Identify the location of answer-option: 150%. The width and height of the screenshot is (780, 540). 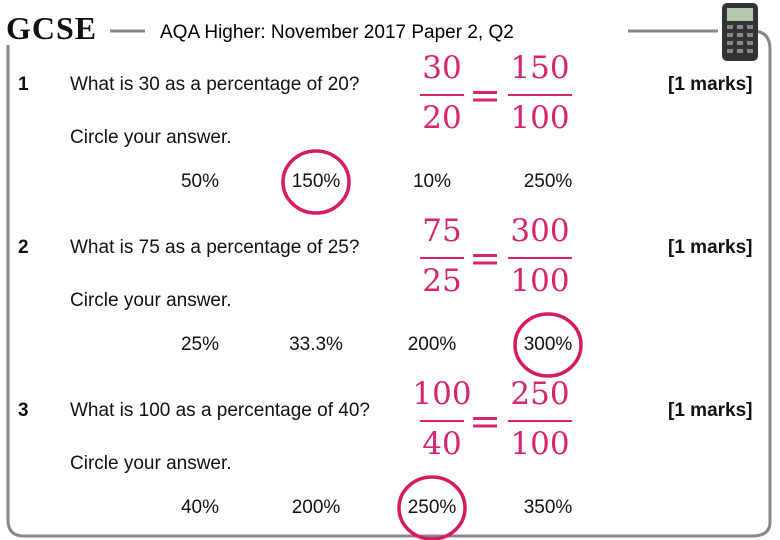
(316, 181).